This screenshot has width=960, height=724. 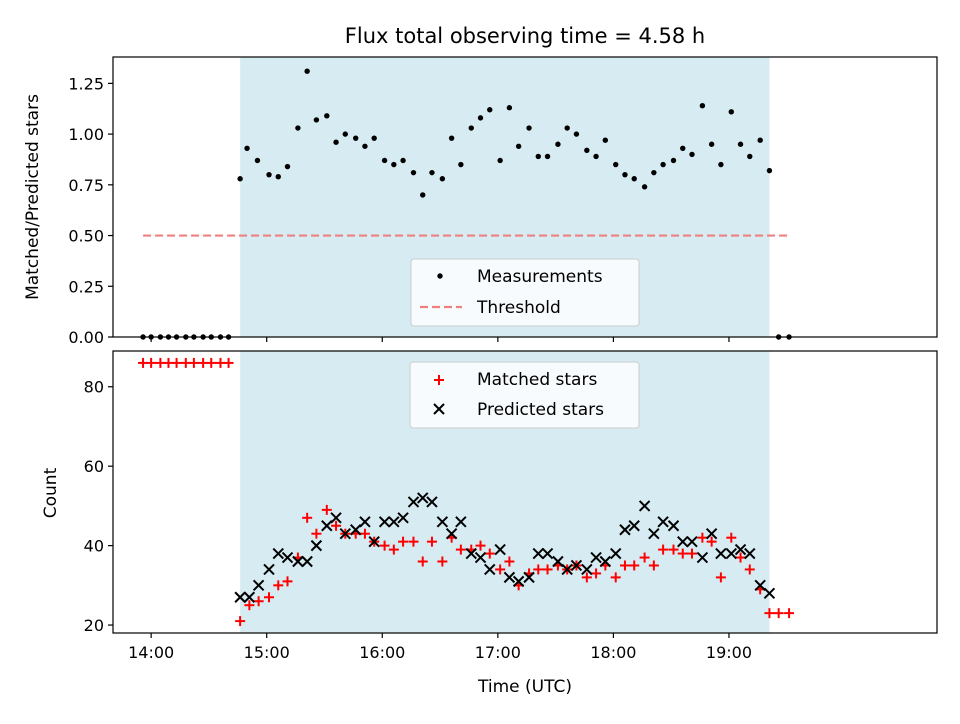 What do you see at coordinates (518, 308) in the screenshot?
I see `legend-threshold-label: Threshold` at bounding box center [518, 308].